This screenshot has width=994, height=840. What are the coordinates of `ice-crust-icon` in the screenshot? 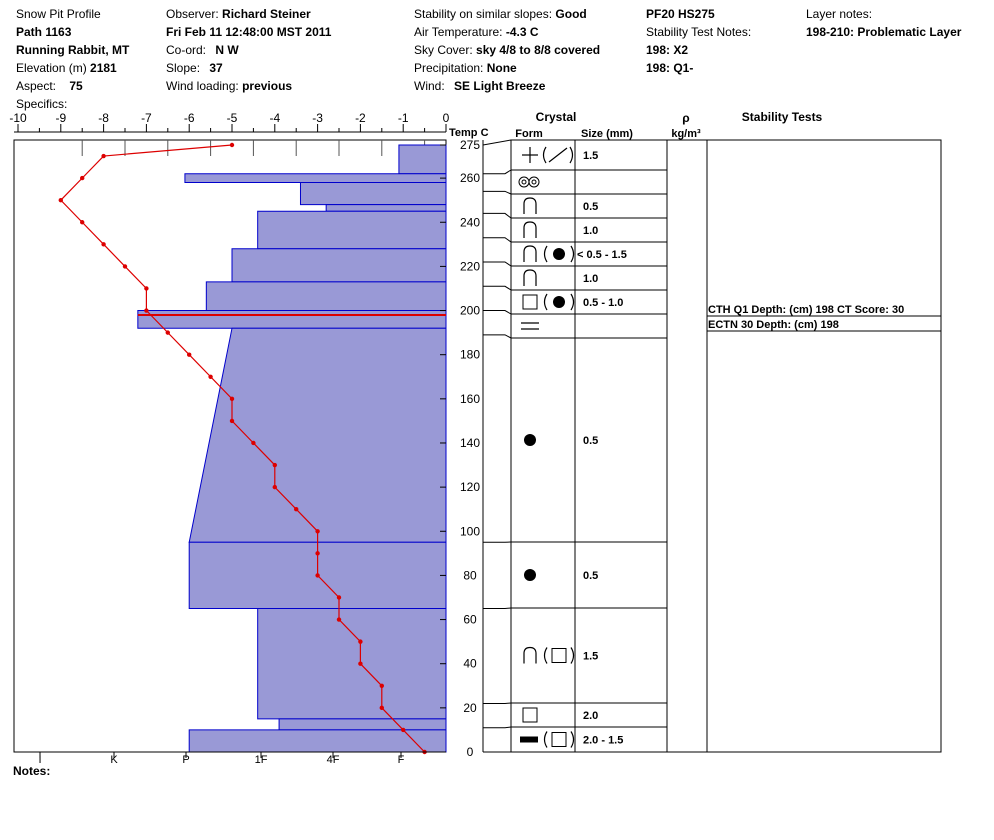 It's located at (530, 326).